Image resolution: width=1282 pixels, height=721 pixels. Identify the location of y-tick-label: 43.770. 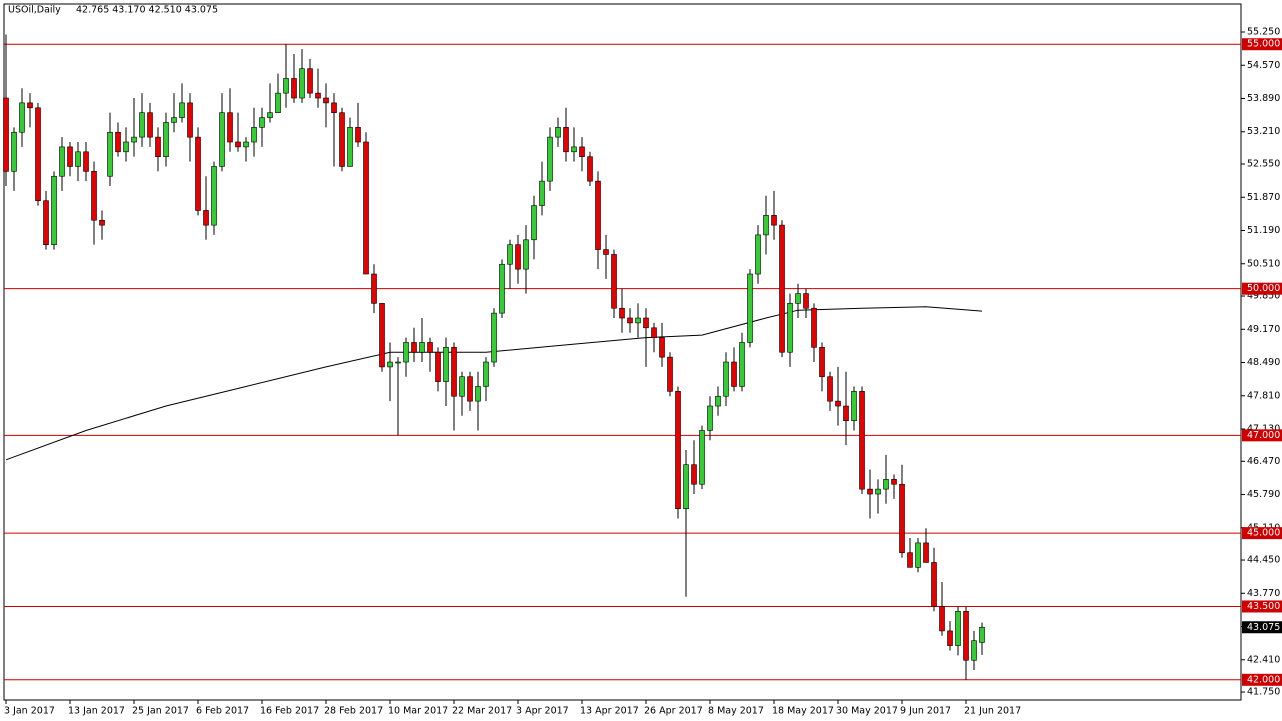
(1263, 593).